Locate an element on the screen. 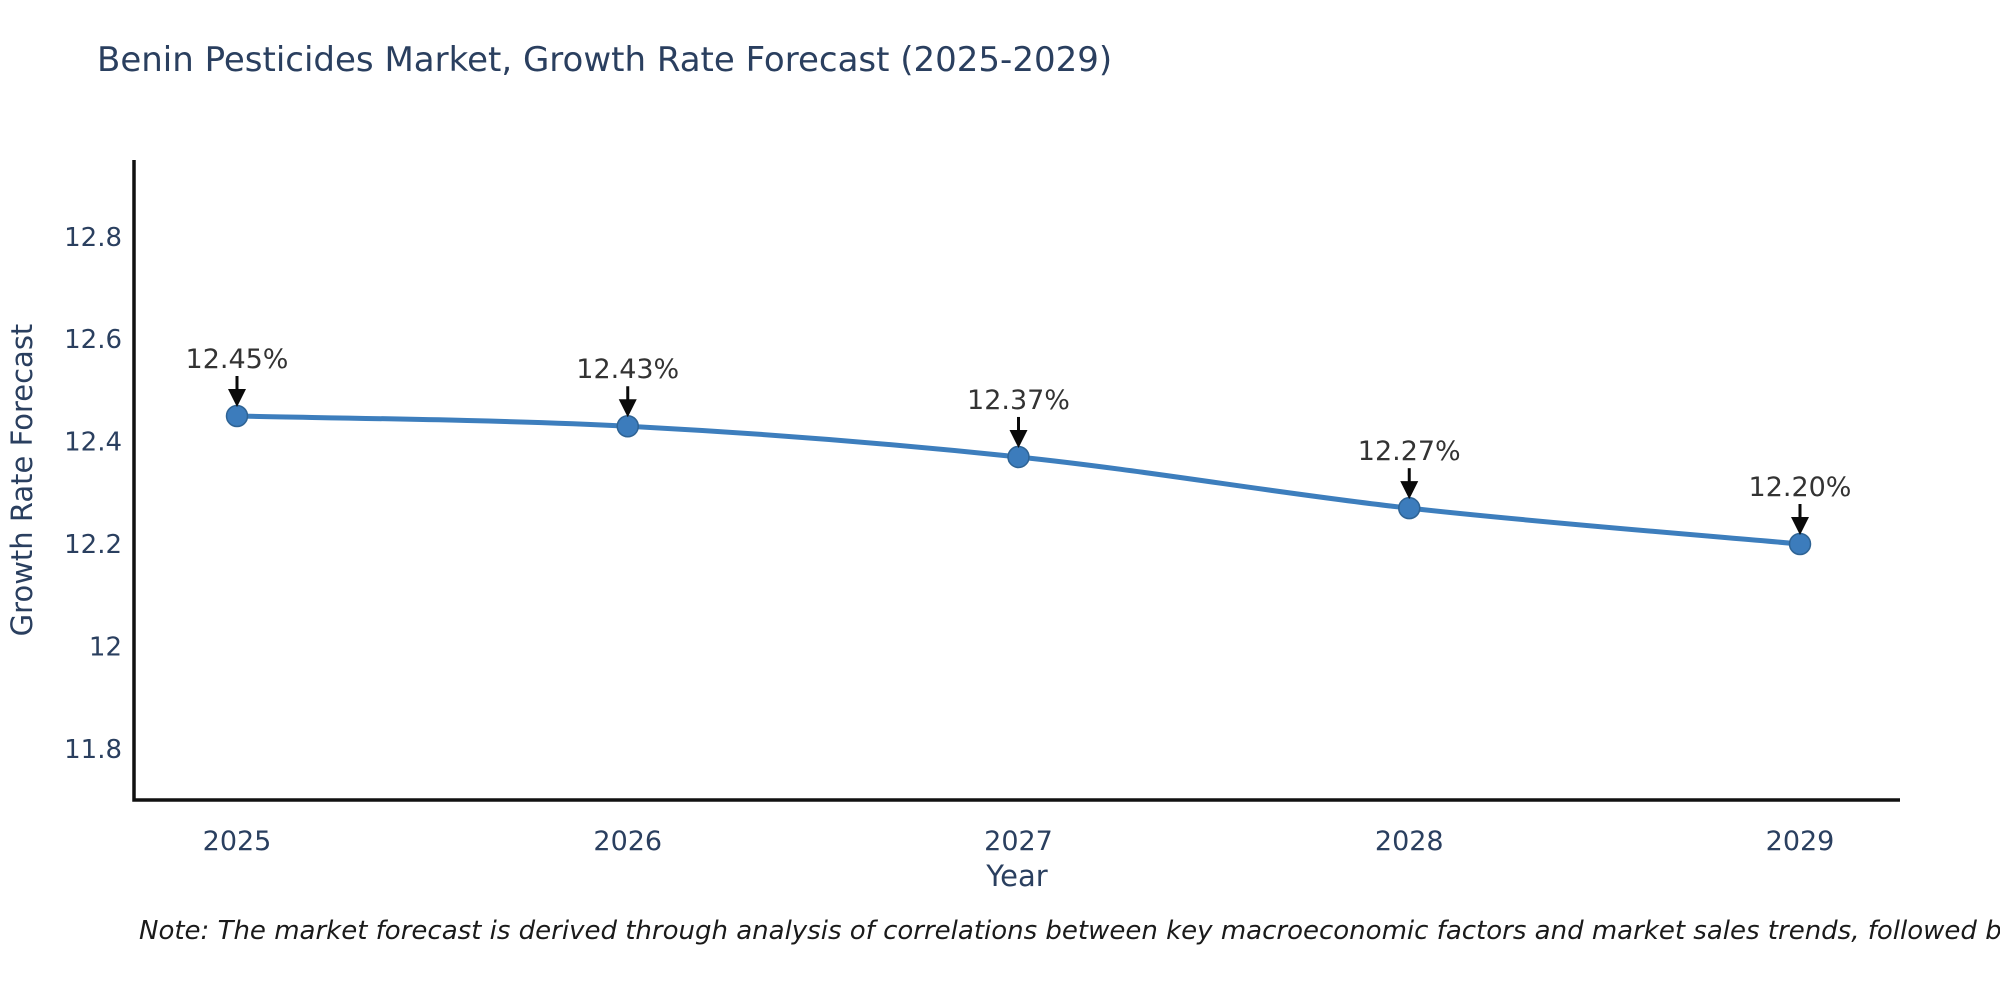 Image resolution: width=2000 pixels, height=1000 pixels. y-tick-label: 12 is located at coordinates (105, 647).